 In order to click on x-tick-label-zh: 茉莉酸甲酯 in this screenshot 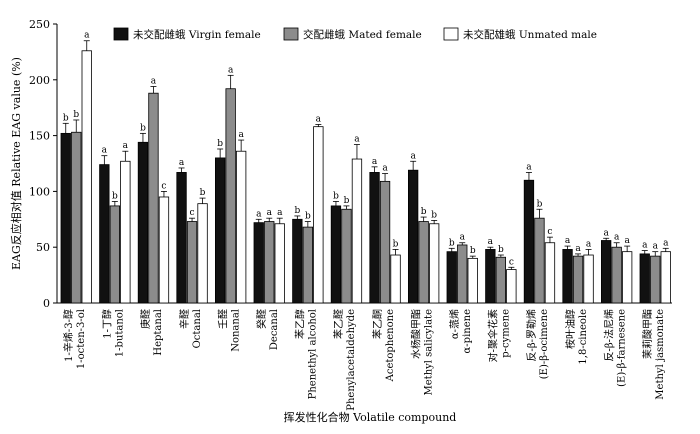, I will do `click(647, 334)`.